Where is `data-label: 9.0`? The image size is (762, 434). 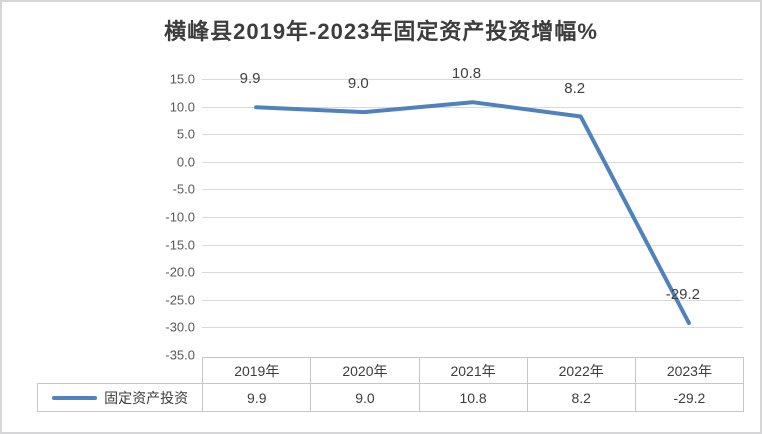
data-label: 9.0 is located at coordinates (358, 84).